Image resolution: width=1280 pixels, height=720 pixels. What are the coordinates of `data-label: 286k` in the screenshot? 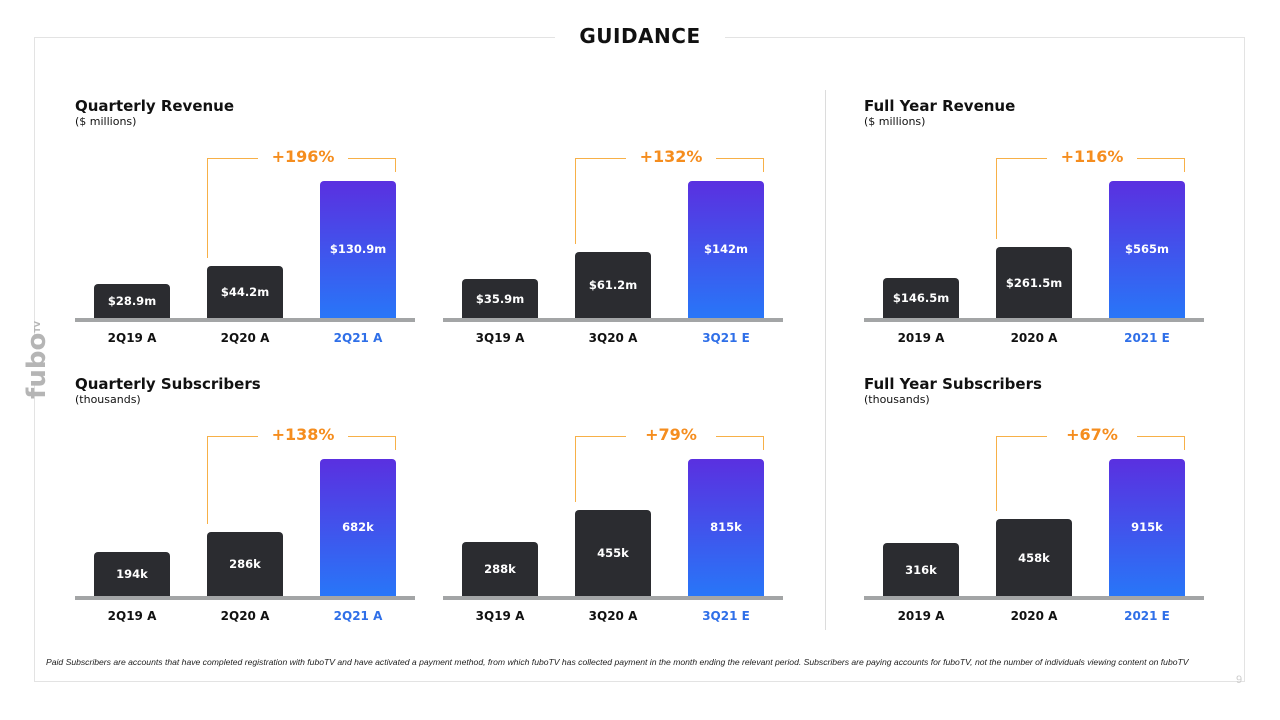 It's located at (245, 564).